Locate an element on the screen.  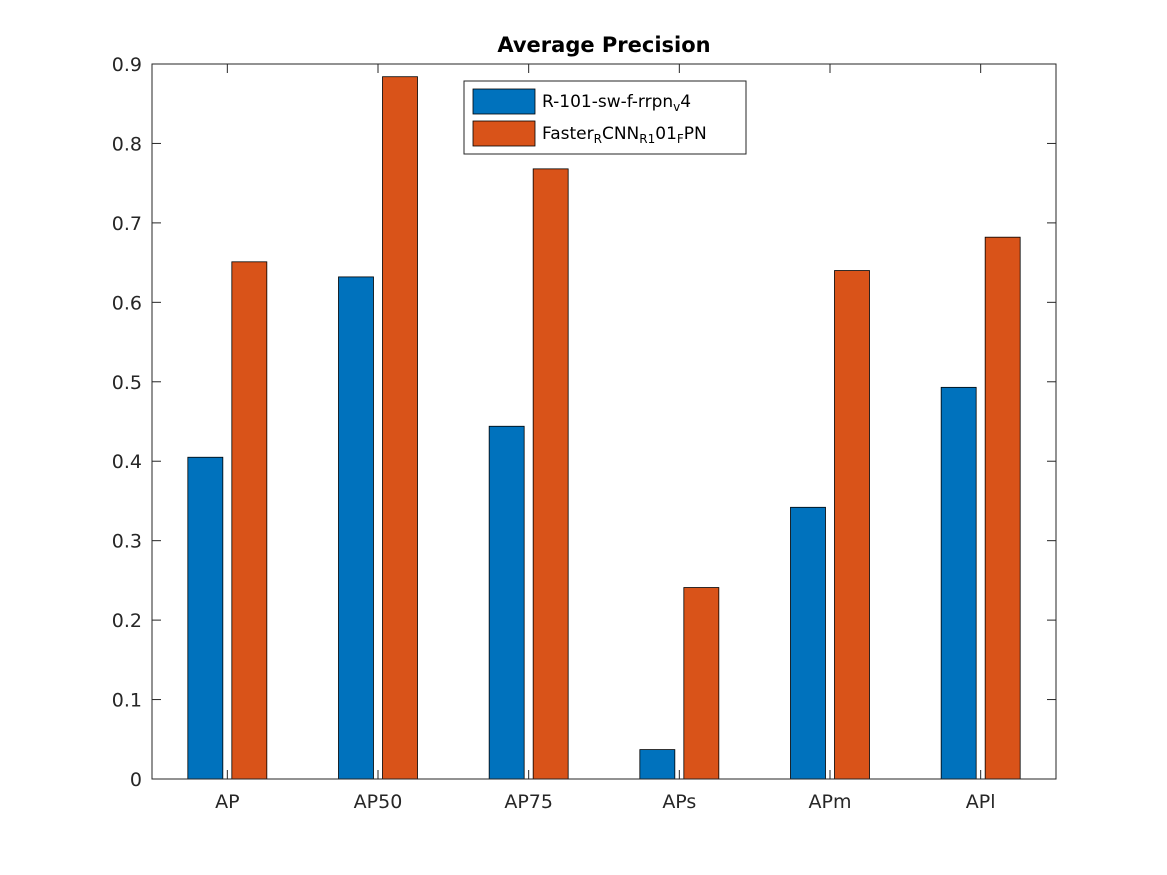
legend-text-part: CNN is located at coordinates (620, 134).